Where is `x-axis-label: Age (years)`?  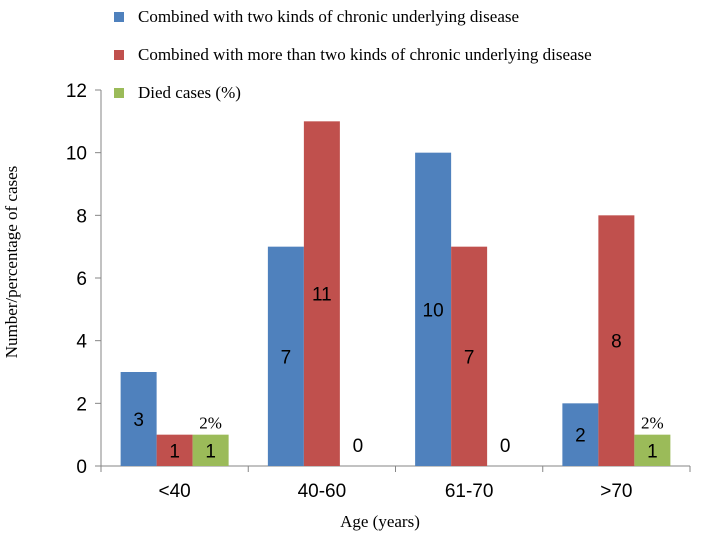 x-axis-label: Age (years) is located at coordinates (380, 521).